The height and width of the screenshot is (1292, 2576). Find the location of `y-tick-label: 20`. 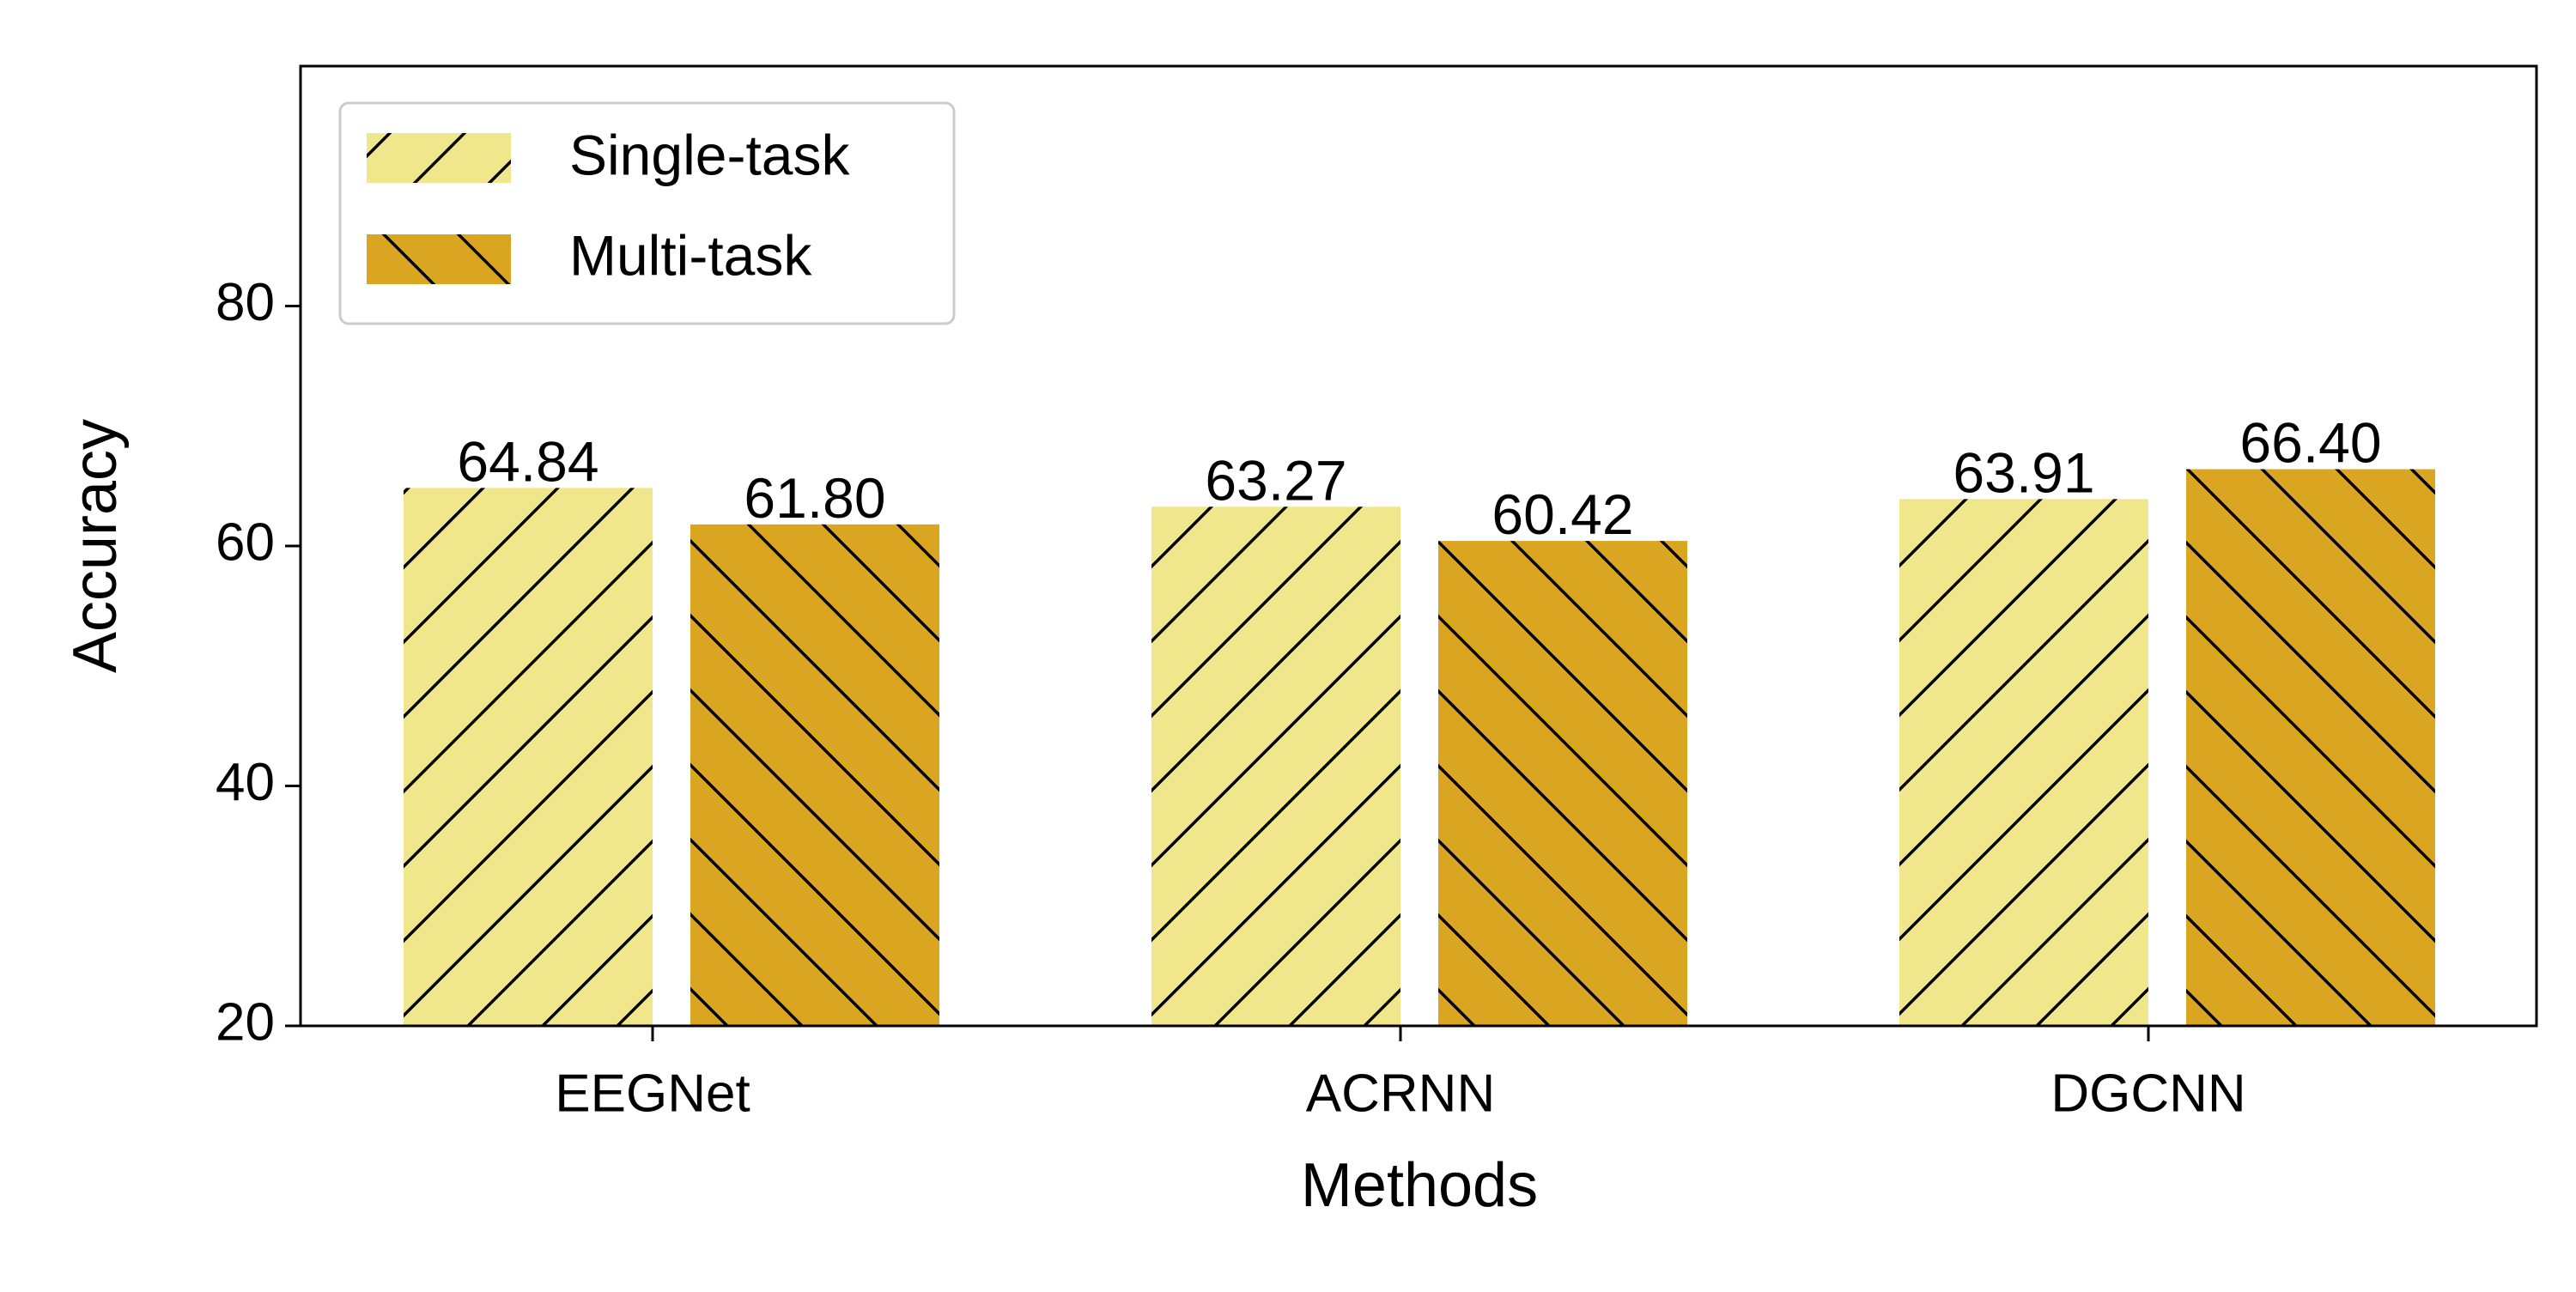

y-tick-label: 20 is located at coordinates (246, 1022).